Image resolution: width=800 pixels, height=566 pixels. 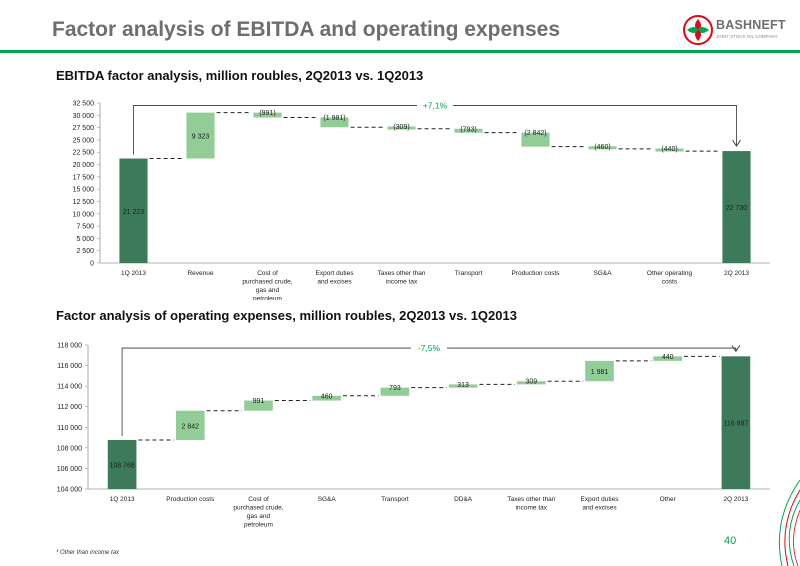 I want to click on logo-subtitle: JOINT STOCK OIL COMPANY, so click(x=747, y=36).